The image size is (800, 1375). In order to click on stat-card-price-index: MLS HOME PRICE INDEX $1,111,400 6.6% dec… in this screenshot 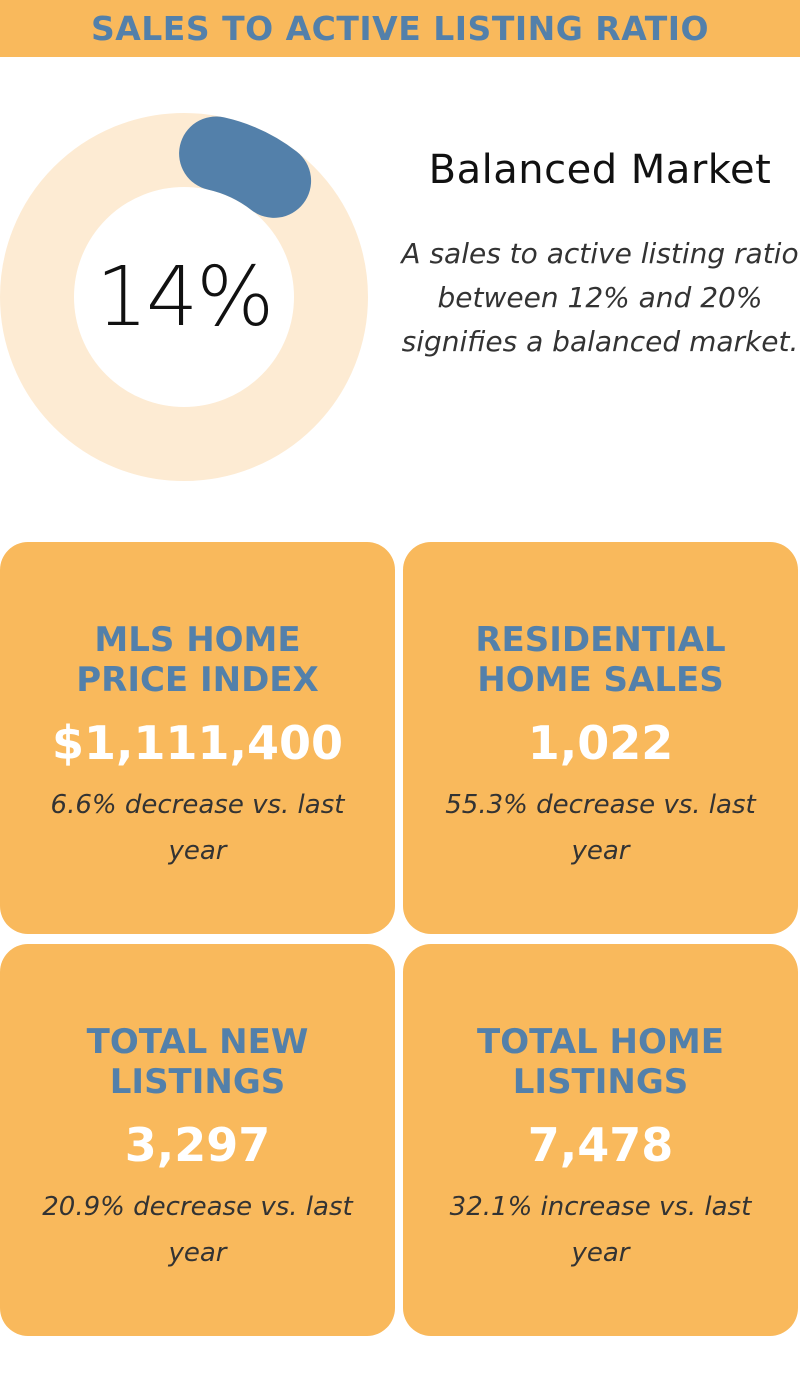, I will do `click(197, 738)`.